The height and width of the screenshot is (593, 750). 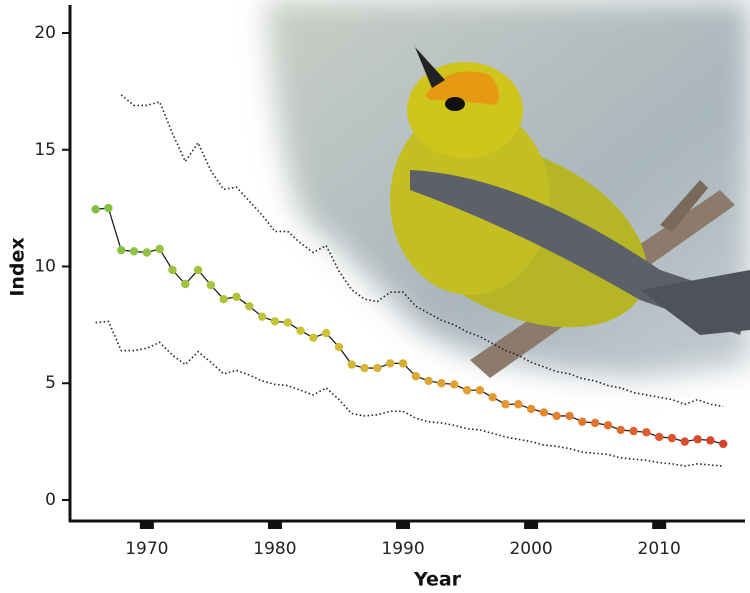 What do you see at coordinates (45, 150) in the screenshot?
I see `y-tick-label: 15` at bounding box center [45, 150].